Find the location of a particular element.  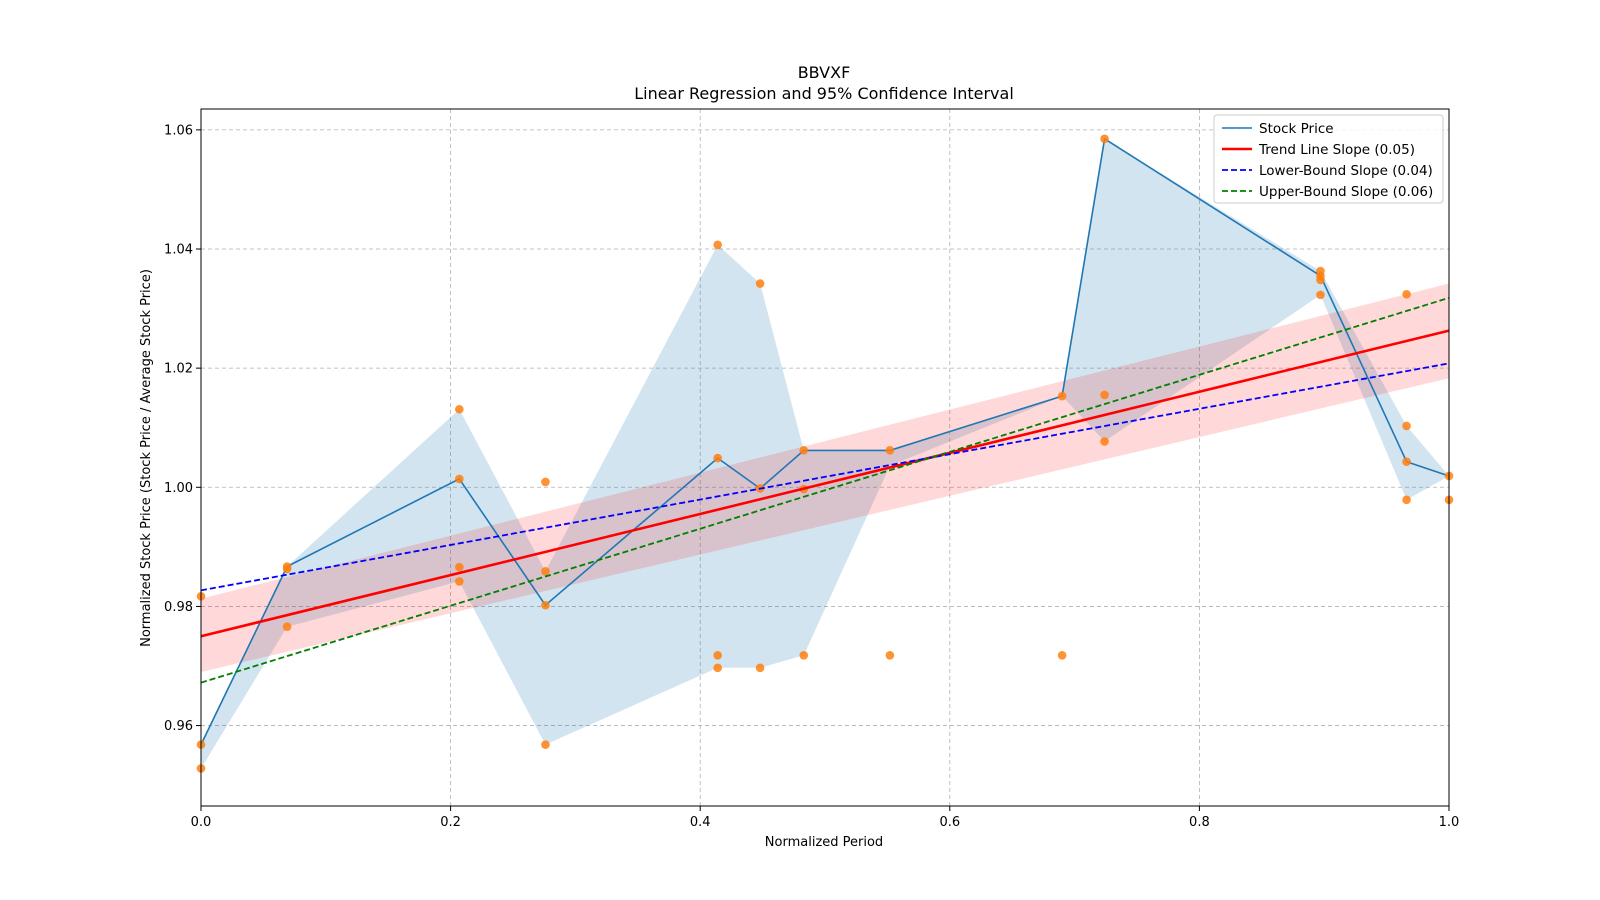

x-tick-label: 1.0 is located at coordinates (1449, 822).